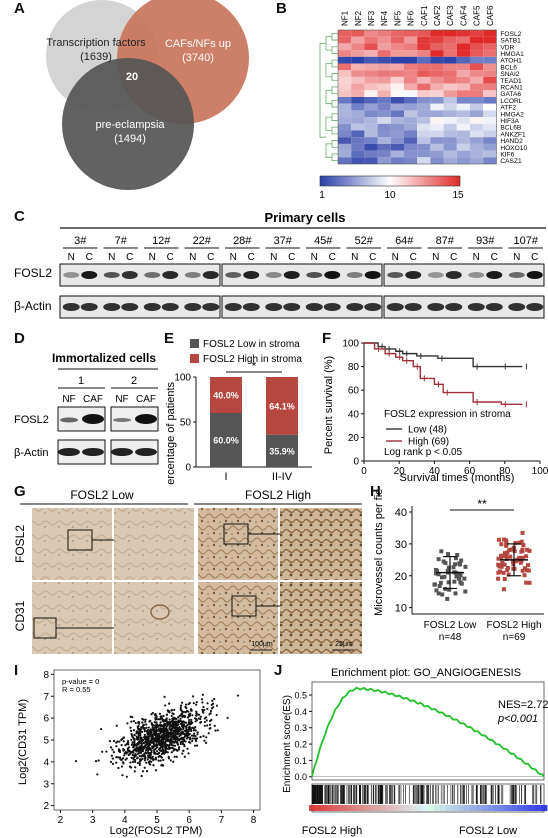  Describe the element at coordinates (450, 637) in the screenshot. I see `chart-h-n-label: n=48` at that location.